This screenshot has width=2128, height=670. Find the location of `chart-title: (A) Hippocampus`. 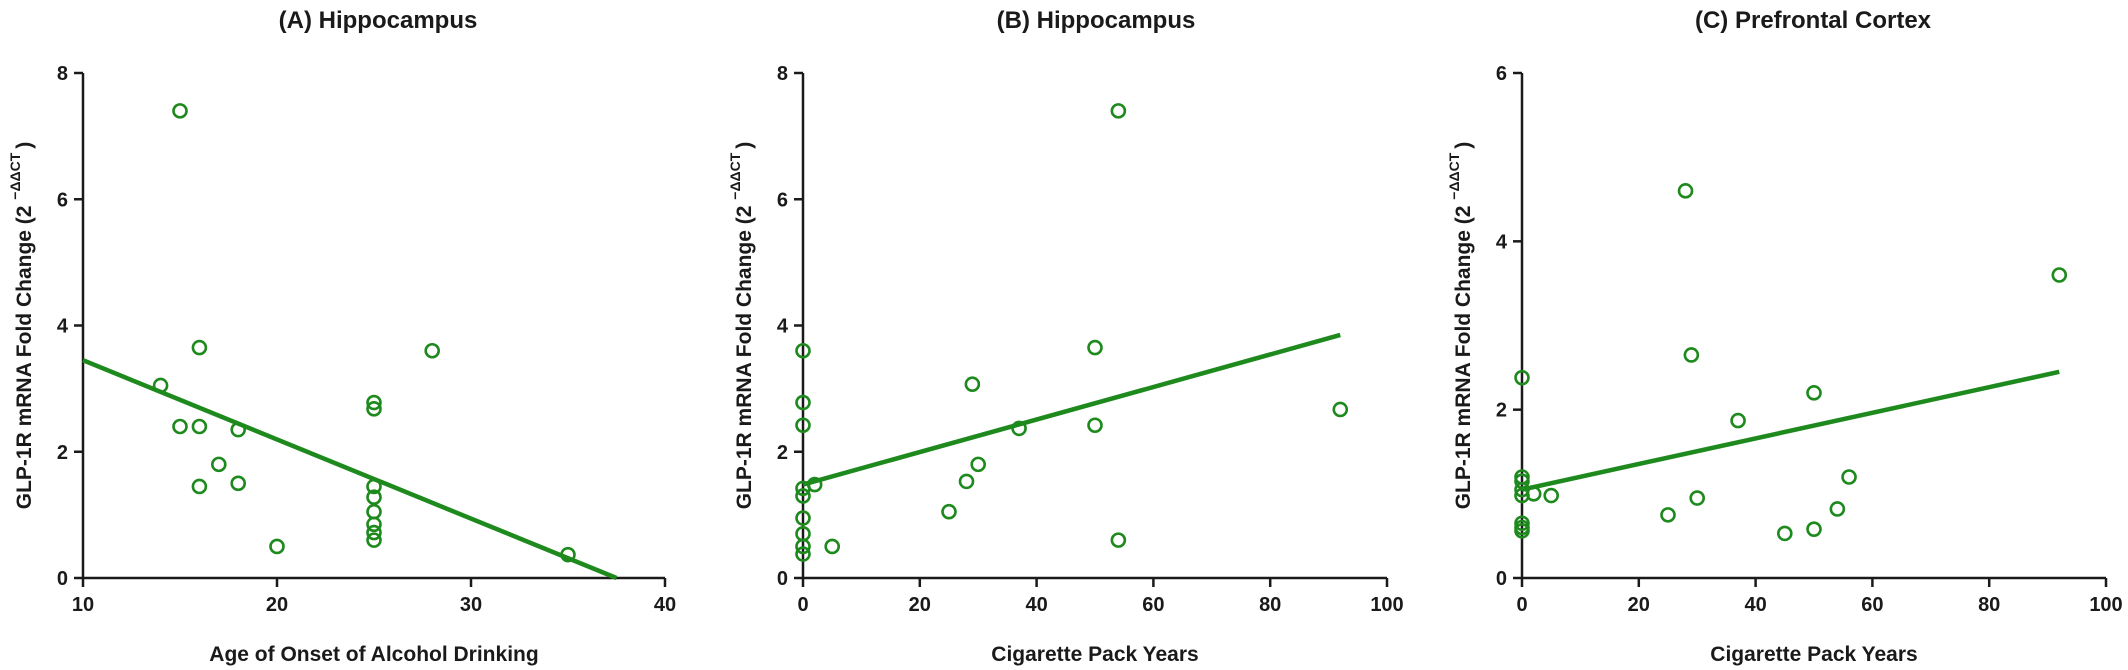

chart-title: (A) Hippocampus is located at coordinates (378, 20).